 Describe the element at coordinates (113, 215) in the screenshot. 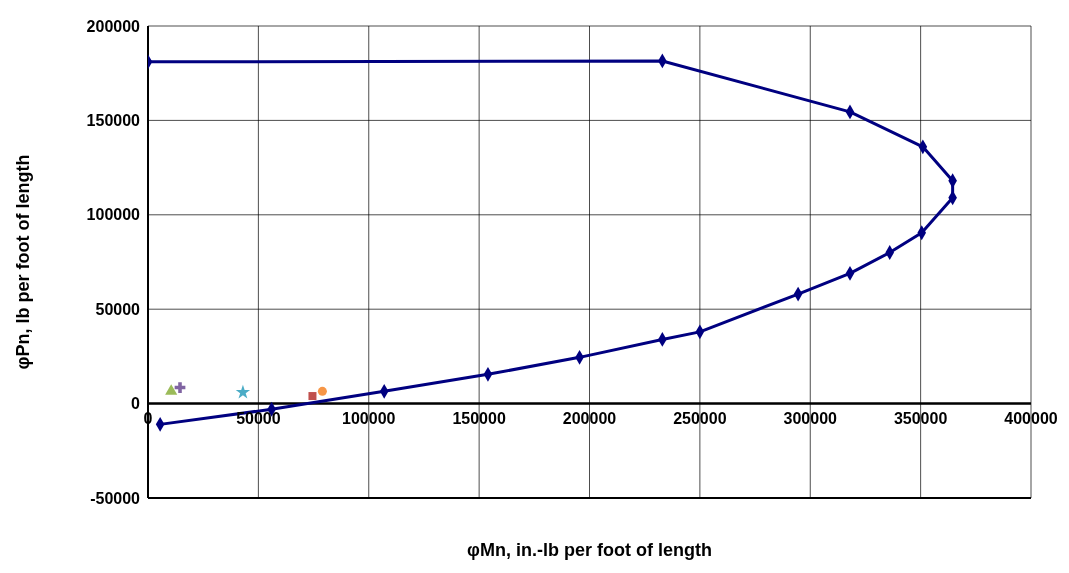

I see `y-tick-label: 100000` at that location.